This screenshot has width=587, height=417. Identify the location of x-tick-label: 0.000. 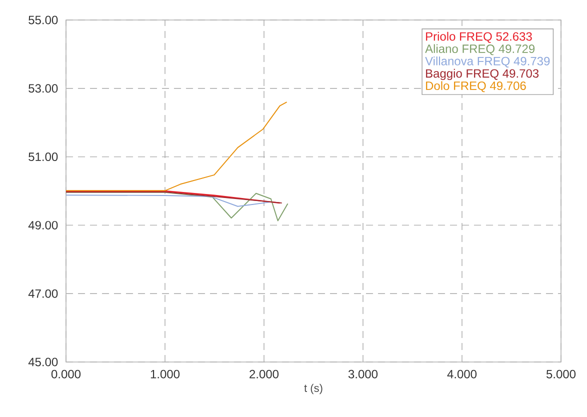
(66, 374).